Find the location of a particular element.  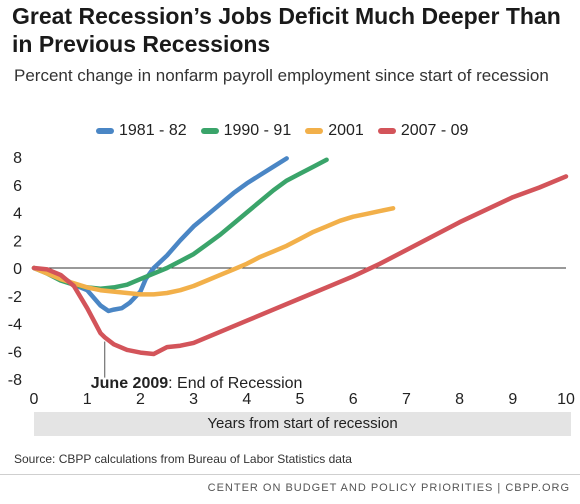

x-tick-label: 9 is located at coordinates (512, 399).